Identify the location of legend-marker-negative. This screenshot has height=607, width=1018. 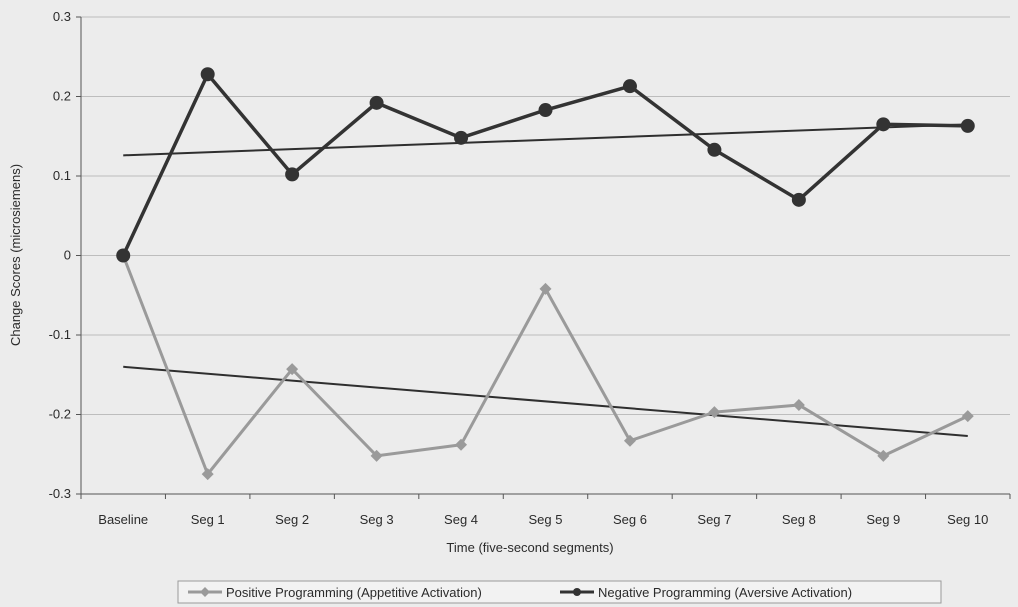
(577, 592).